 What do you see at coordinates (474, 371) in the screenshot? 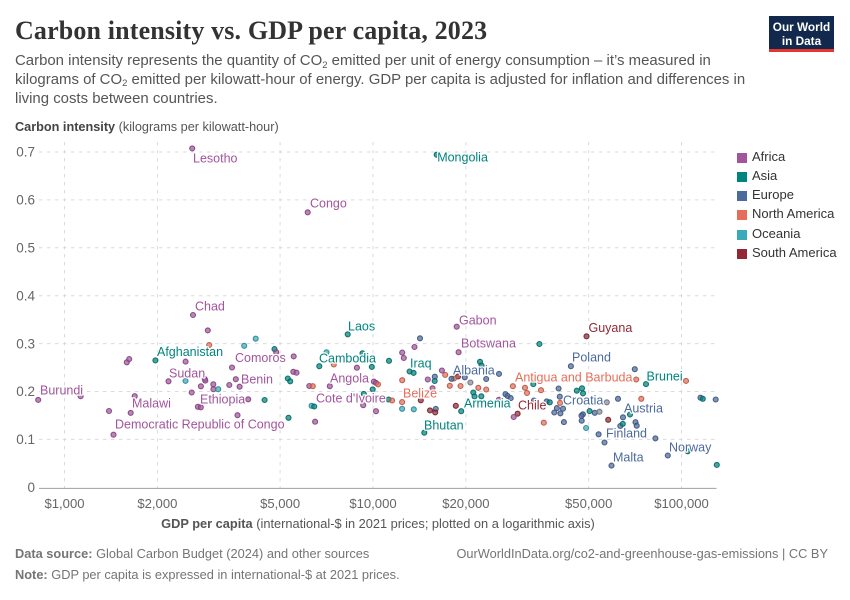
I see `svg-text: Albania` at bounding box center [474, 371].